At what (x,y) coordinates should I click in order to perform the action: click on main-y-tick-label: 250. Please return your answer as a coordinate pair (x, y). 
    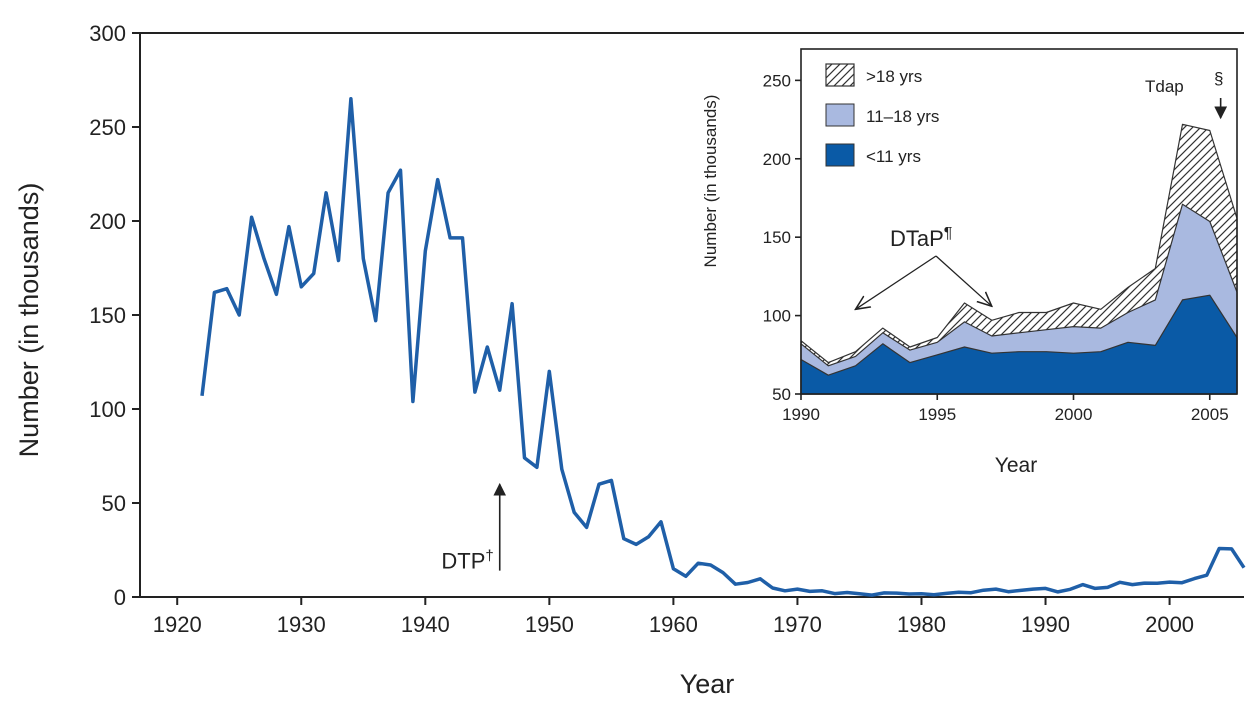
    Looking at the image, I should click on (107, 127).